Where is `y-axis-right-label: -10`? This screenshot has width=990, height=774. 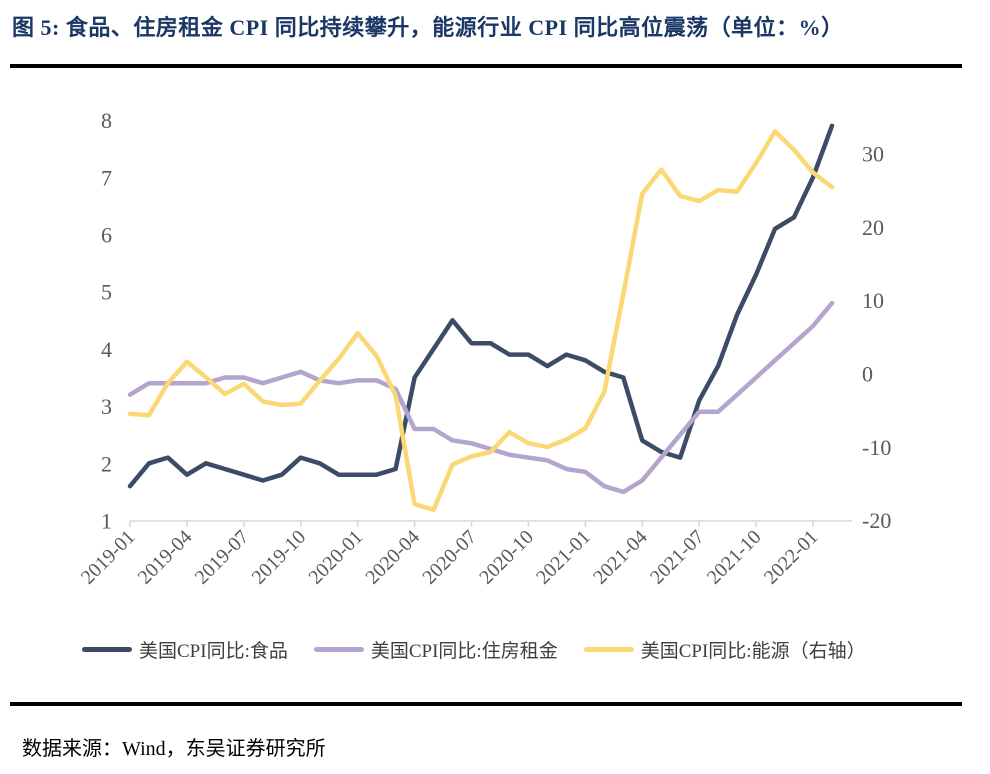
y-axis-right-label: -10 is located at coordinates (876, 447).